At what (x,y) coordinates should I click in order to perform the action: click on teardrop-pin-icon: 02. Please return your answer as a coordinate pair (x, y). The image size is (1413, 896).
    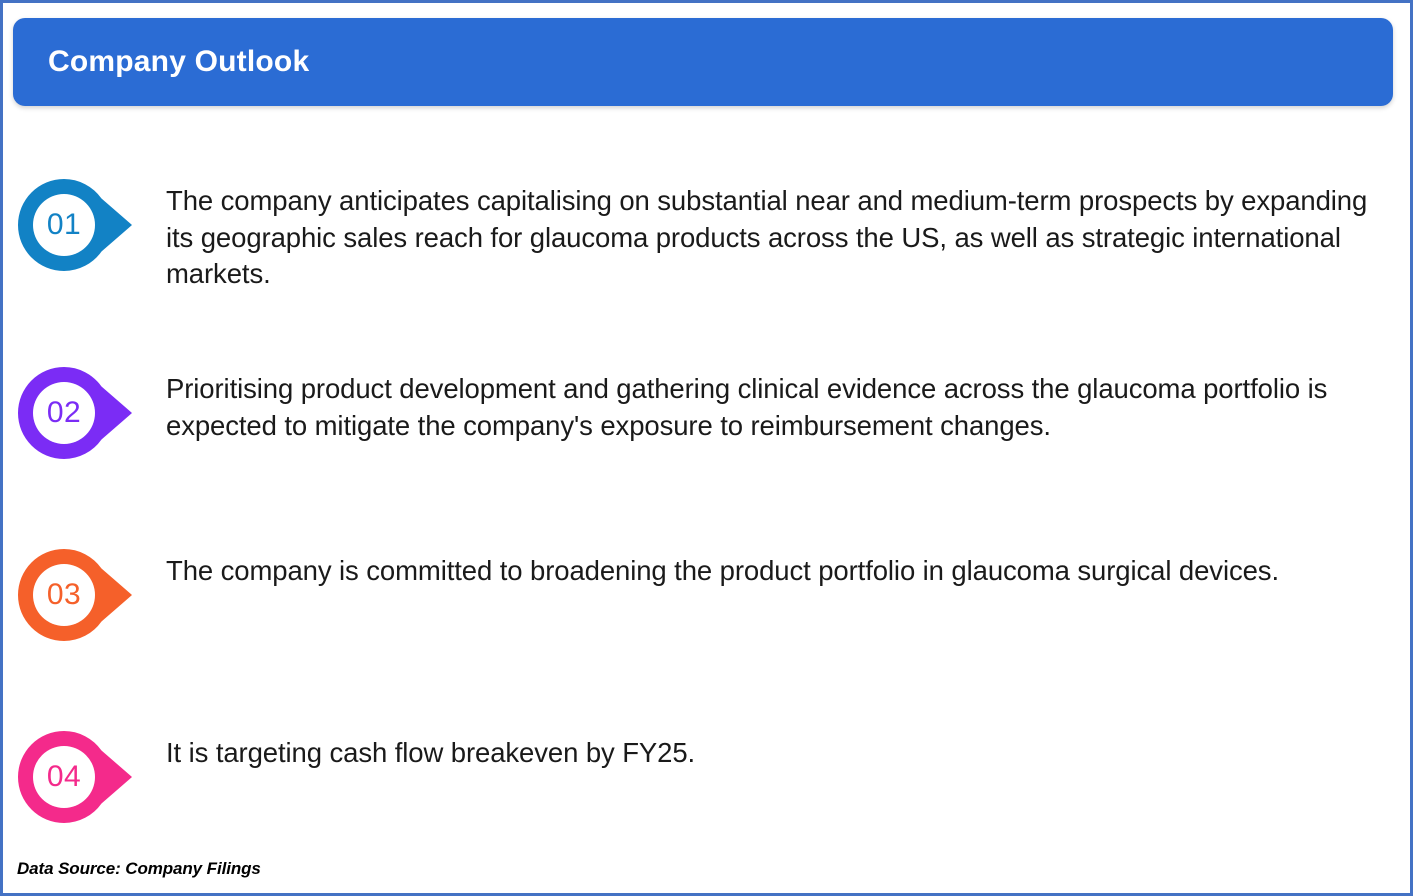
    Looking at the image, I should click on (73, 413).